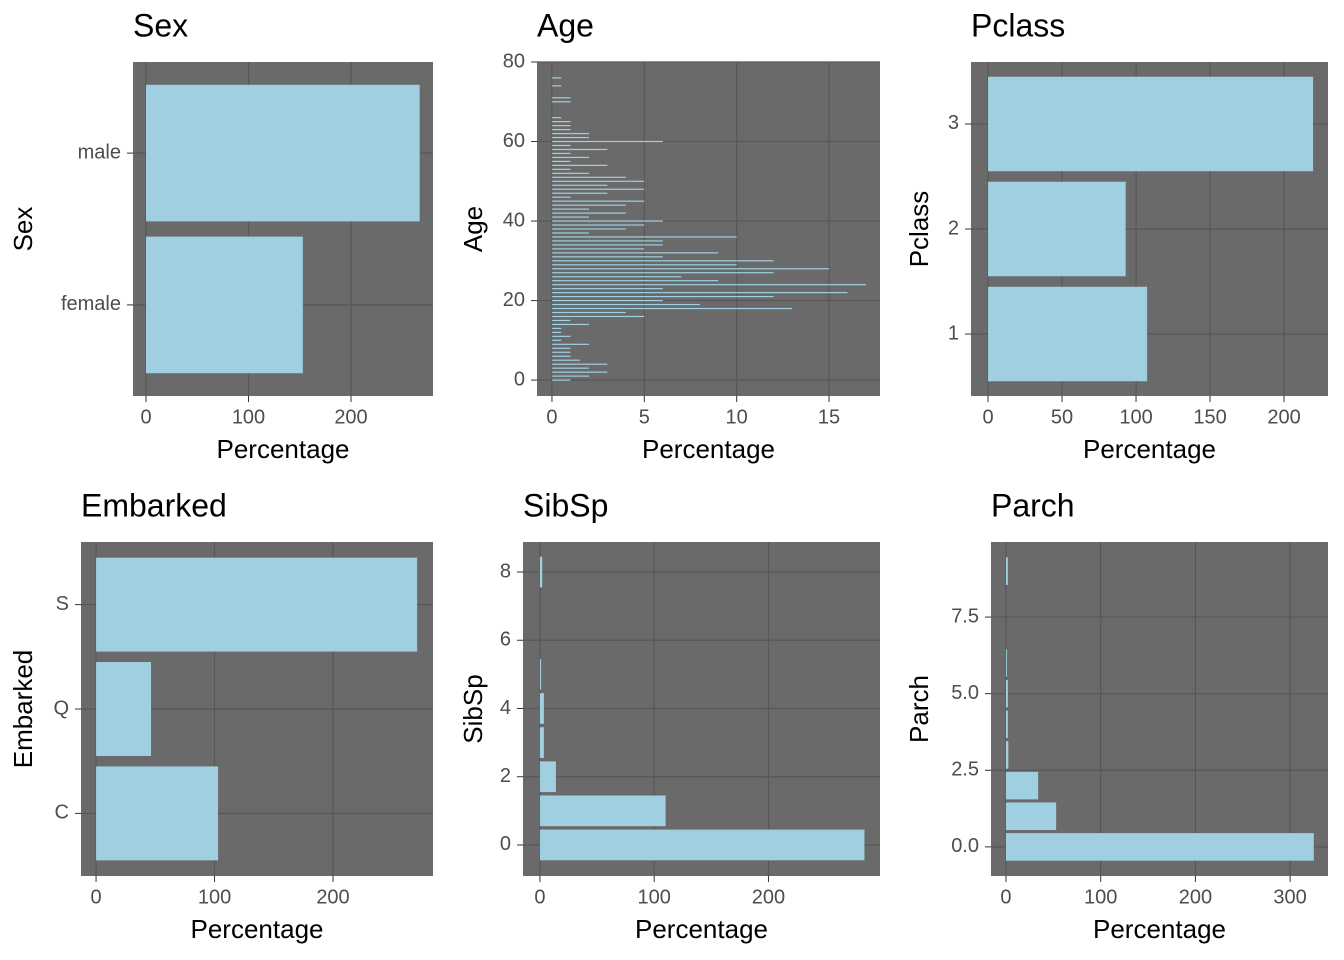 The height and width of the screenshot is (960, 1344). What do you see at coordinates (505, 640) in the screenshot?
I see `y-tick-label: 6` at bounding box center [505, 640].